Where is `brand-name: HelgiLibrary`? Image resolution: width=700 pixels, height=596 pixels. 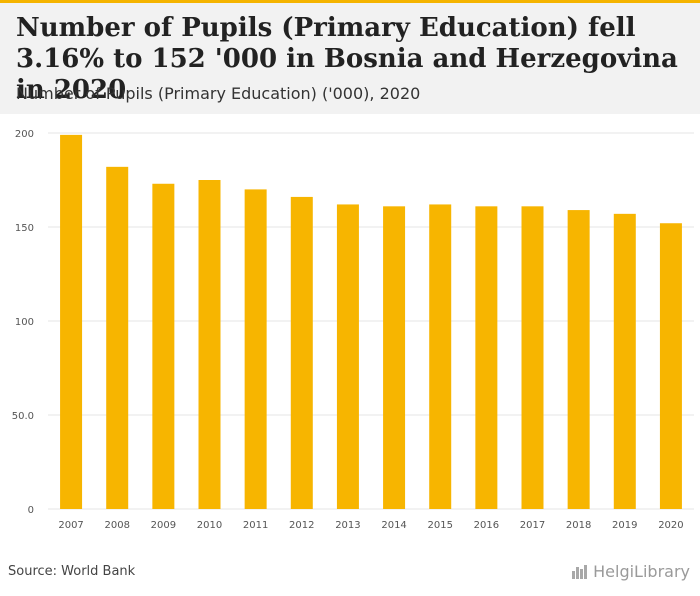
brand-name: HelgiLibrary is located at coordinates (641, 571).